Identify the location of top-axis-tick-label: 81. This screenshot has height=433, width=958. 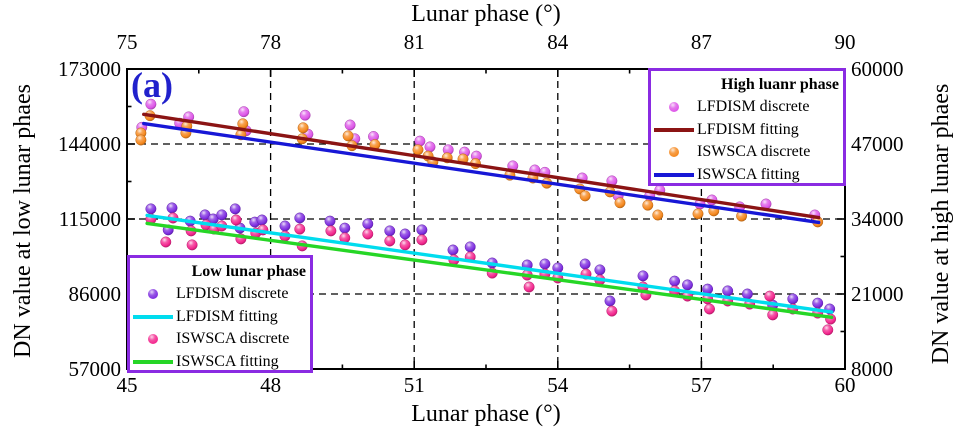
(414, 42).